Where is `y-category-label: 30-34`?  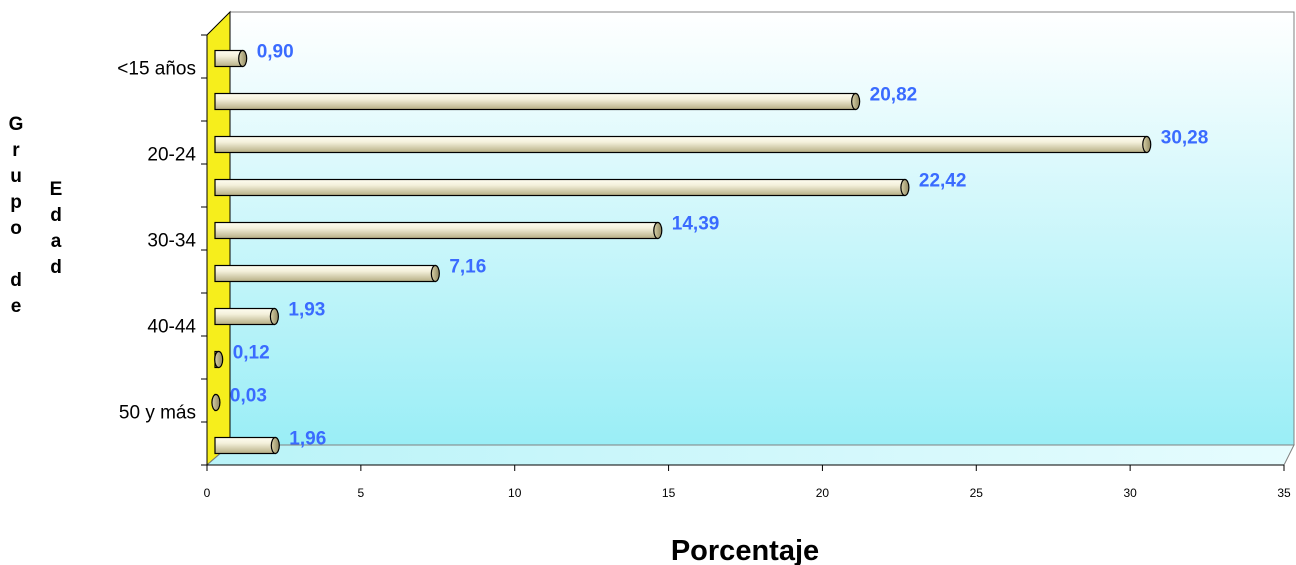 y-category-label: 30-34 is located at coordinates (171, 241).